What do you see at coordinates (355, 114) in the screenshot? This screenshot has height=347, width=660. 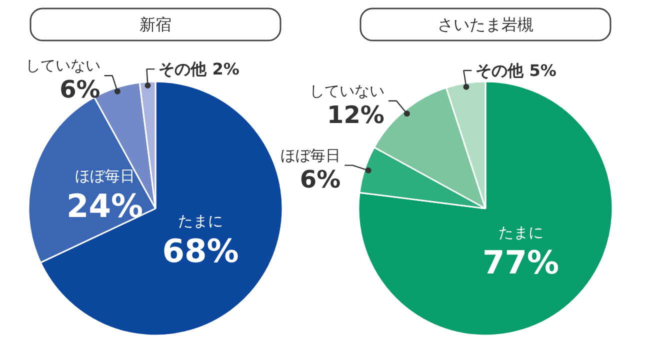 I see `data-label: 12%` at bounding box center [355, 114].